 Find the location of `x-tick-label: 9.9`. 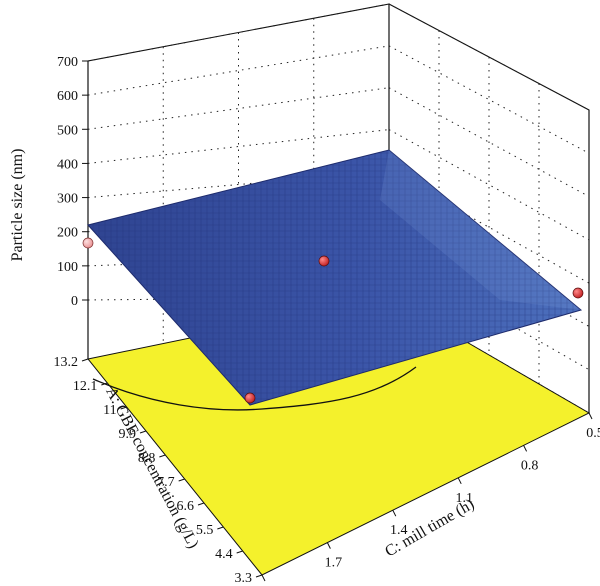

x-tick-label: 9.9 is located at coordinates (128, 434).